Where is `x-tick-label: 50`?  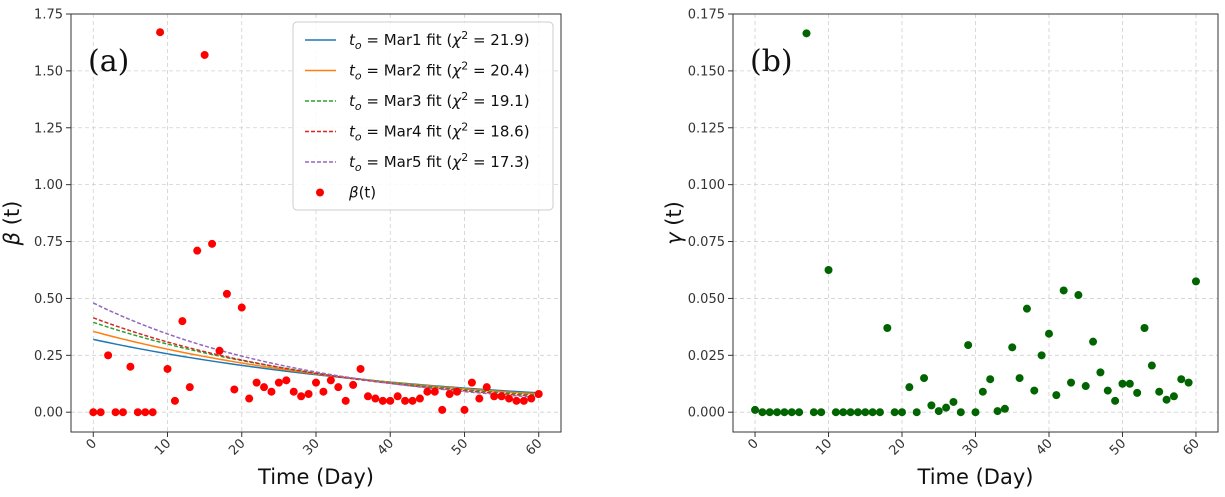
x-tick-label: 50 is located at coordinates (1118, 447).